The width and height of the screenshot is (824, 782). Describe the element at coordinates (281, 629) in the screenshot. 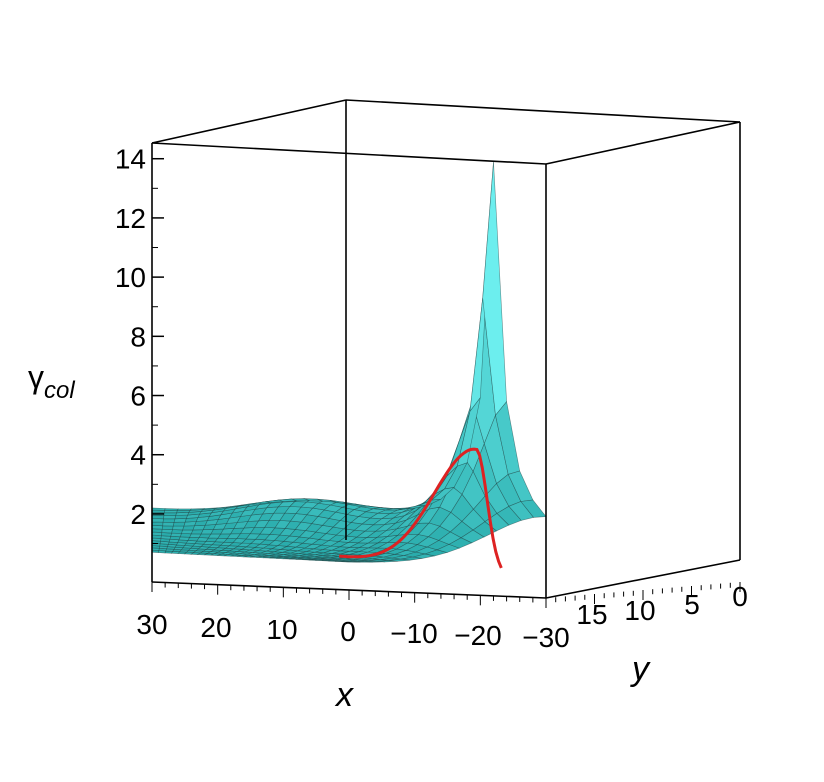

I see `x-tick-label: 10` at that location.